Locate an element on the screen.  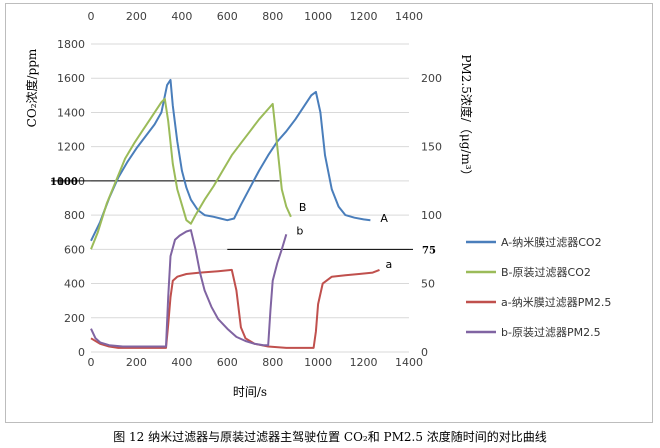
x-bottom-tick-label: 1200 is located at coordinates (364, 362).